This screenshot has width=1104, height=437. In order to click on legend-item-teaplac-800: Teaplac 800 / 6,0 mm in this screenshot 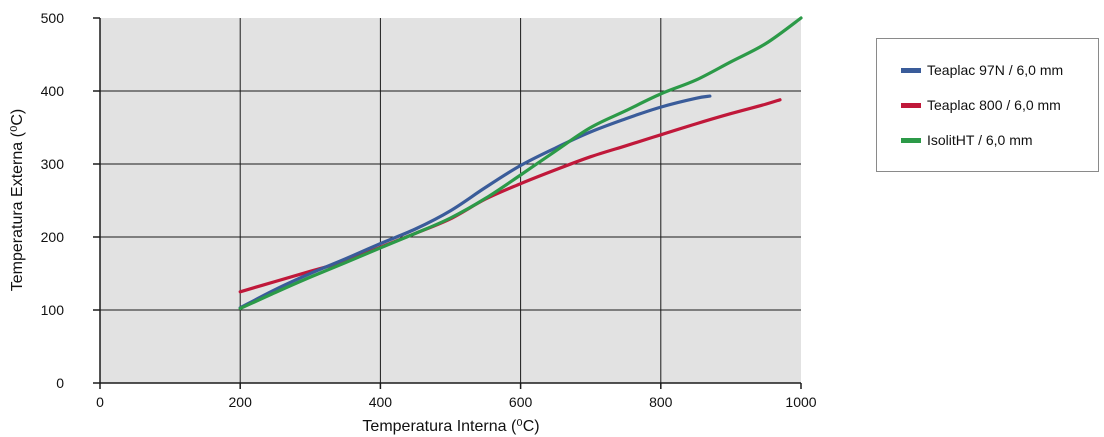, I will do `click(981, 105)`.